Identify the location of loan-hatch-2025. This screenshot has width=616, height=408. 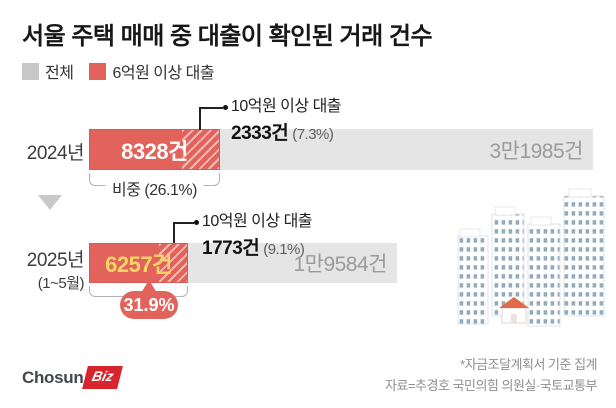
(173, 263).